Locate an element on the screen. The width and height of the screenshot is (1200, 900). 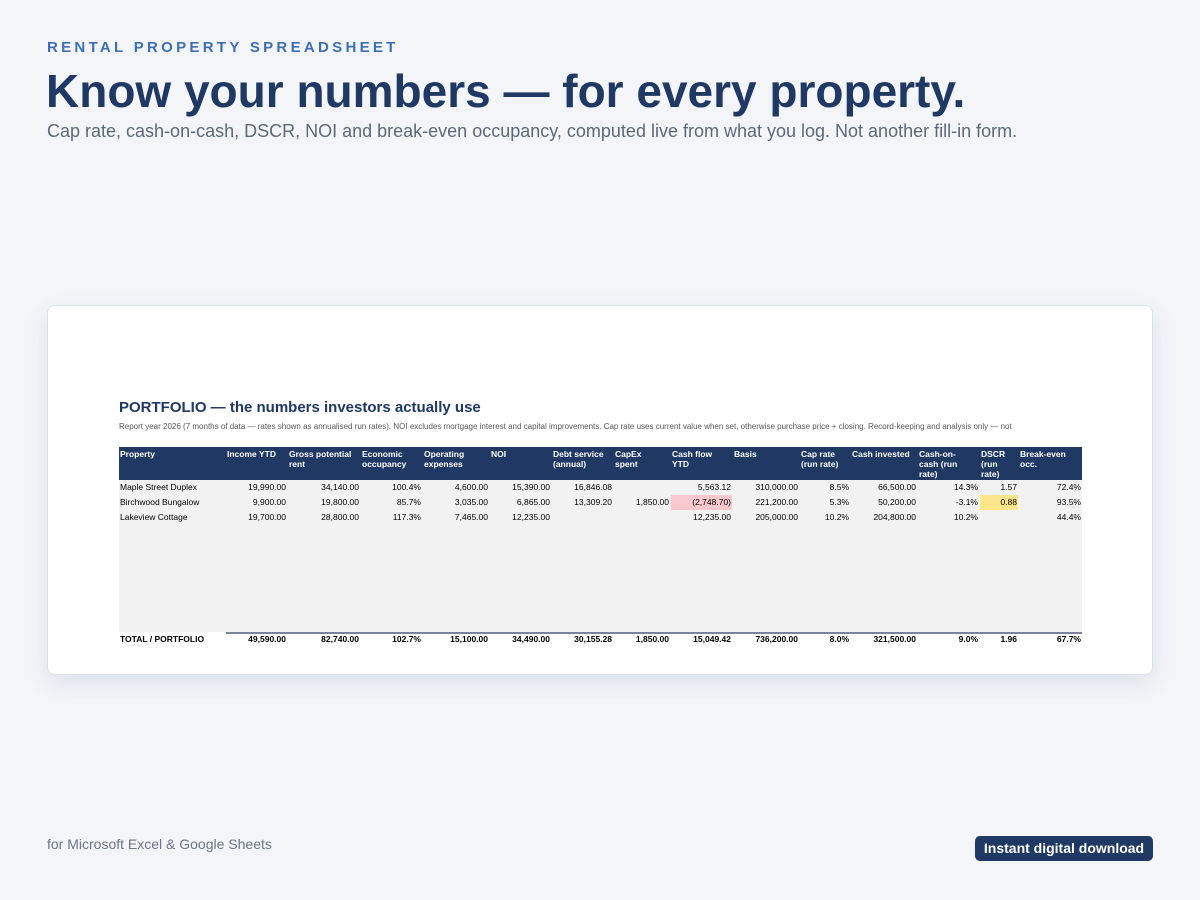
cell-cash-on-cash: -3.1% is located at coordinates (966, 502).